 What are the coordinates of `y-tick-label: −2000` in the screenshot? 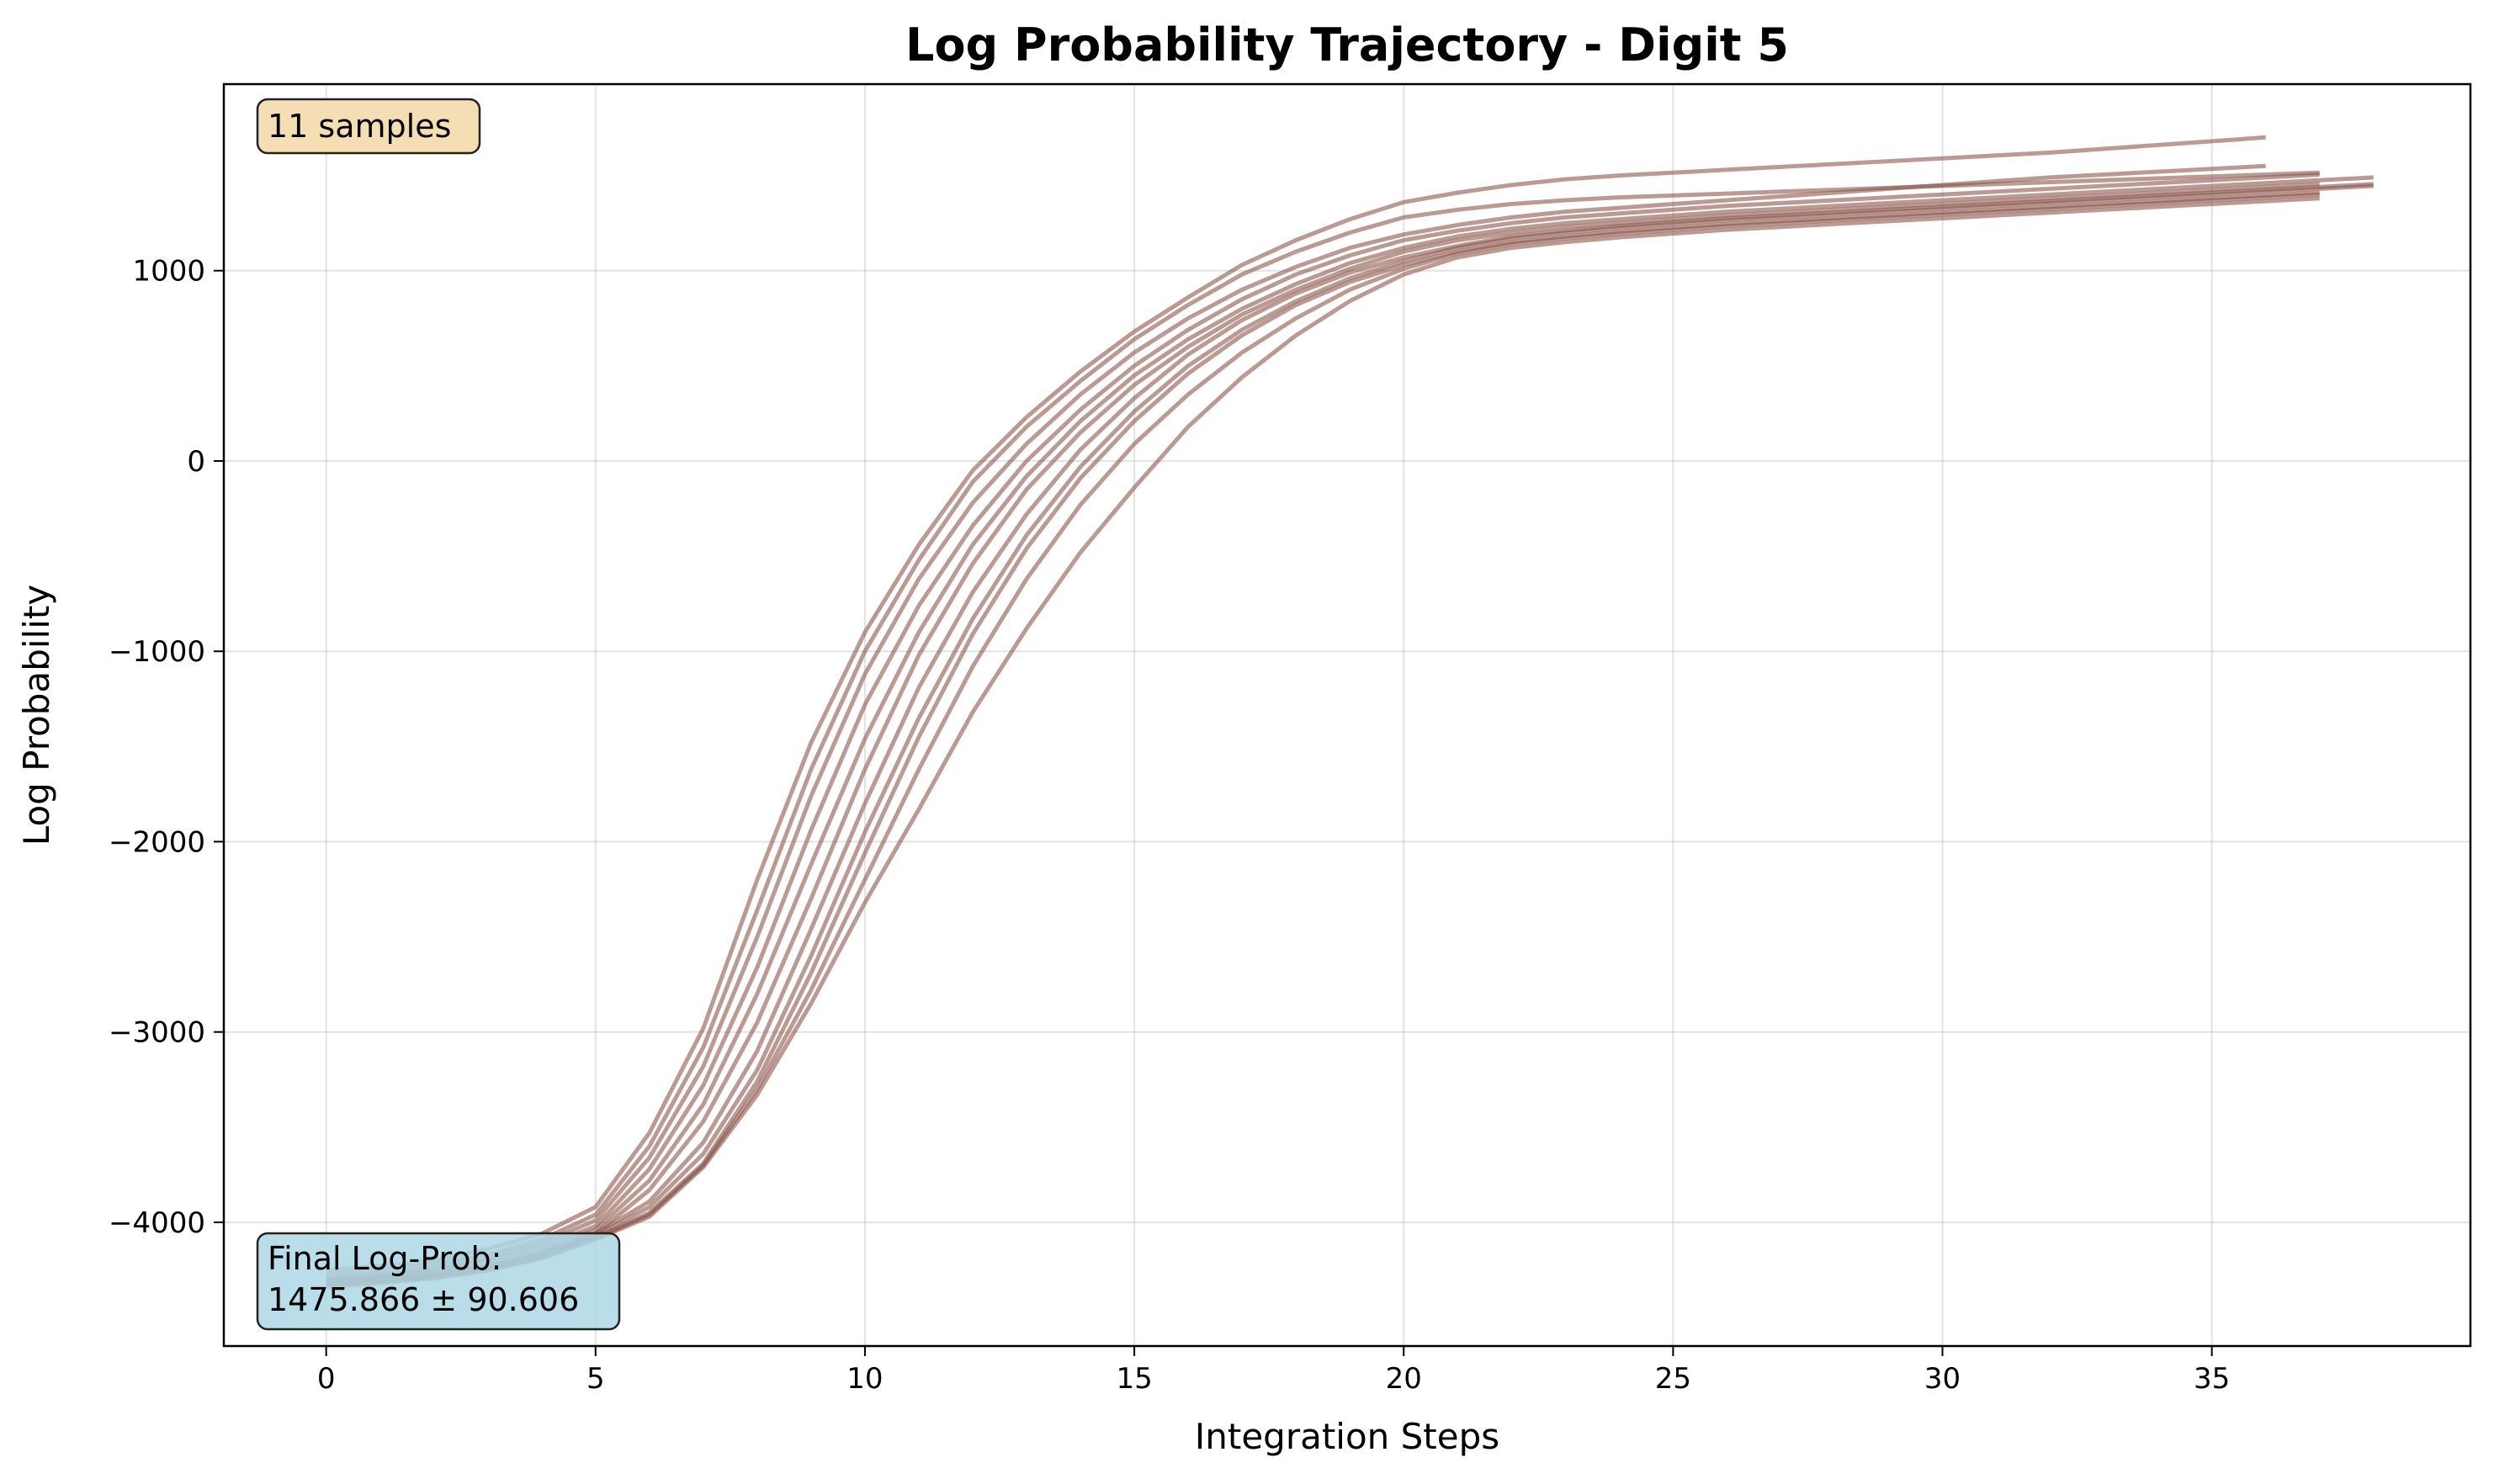 It's located at (157, 842).